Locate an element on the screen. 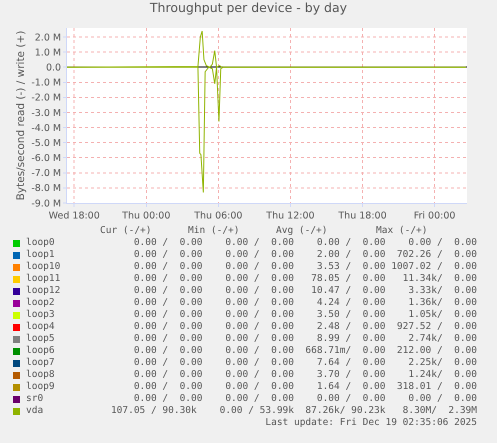 Image resolution: width=497 pixels, height=443 pixels. text: 0.00 / 0.00 0.00 / 0.00 7.64 / 0.00 2.25k/ 0.00 is located at coordinates (305, 363).